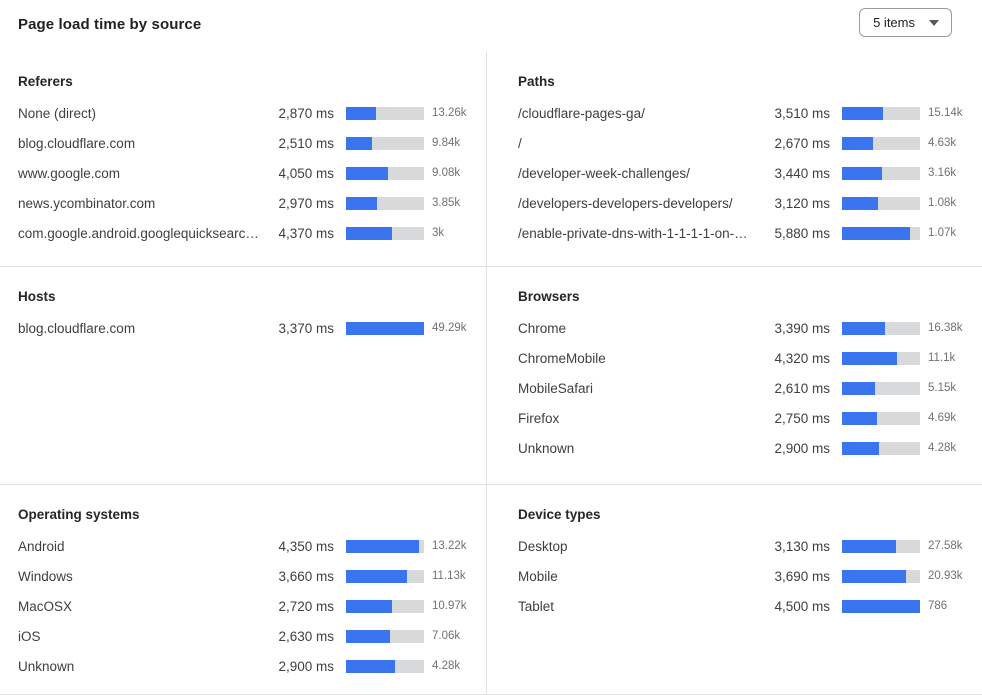 This screenshot has width=982, height=695. What do you see at coordinates (252, 328) in the screenshot?
I see `breakdown-row: blog.cloudflare.com 3,370 ms 49.29k` at bounding box center [252, 328].